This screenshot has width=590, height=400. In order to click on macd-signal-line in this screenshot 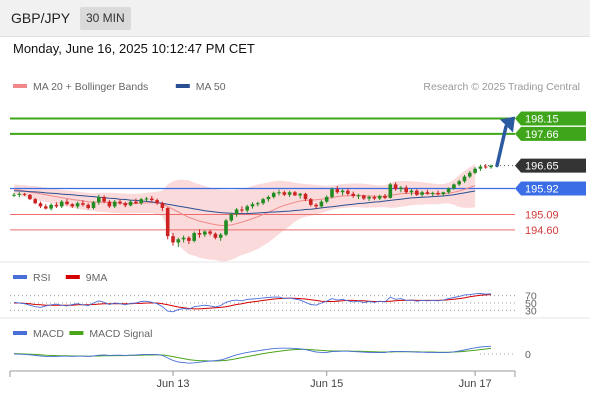, I will do `click(252, 354)`.